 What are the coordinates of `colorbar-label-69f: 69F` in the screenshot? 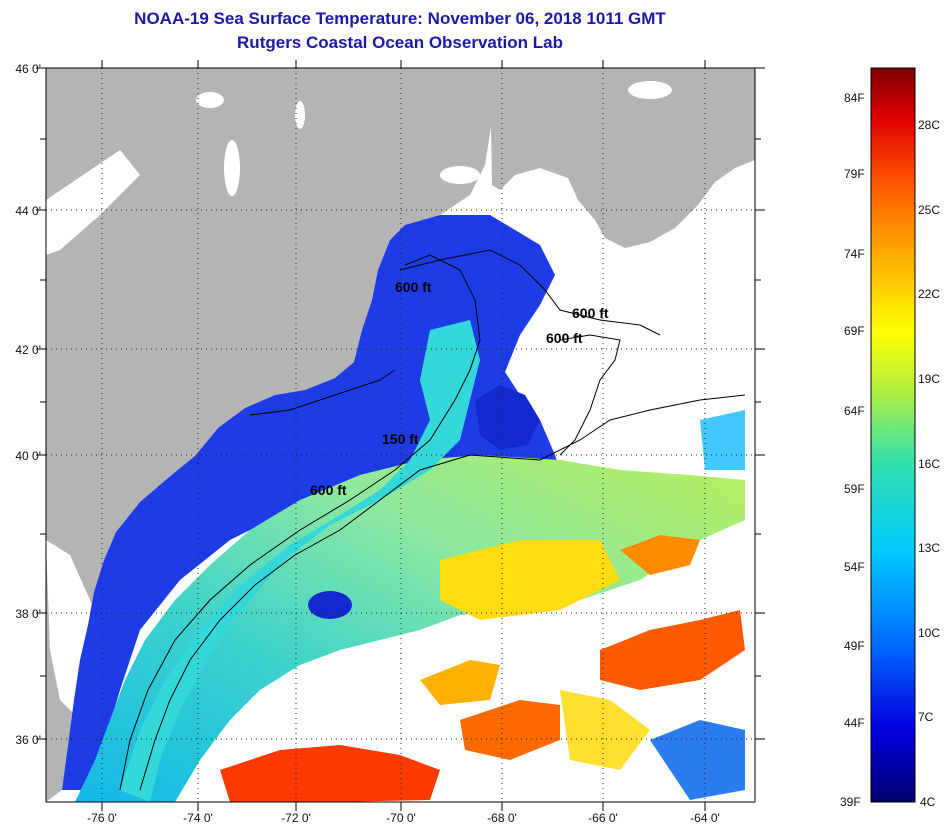 It's located at (854, 331).